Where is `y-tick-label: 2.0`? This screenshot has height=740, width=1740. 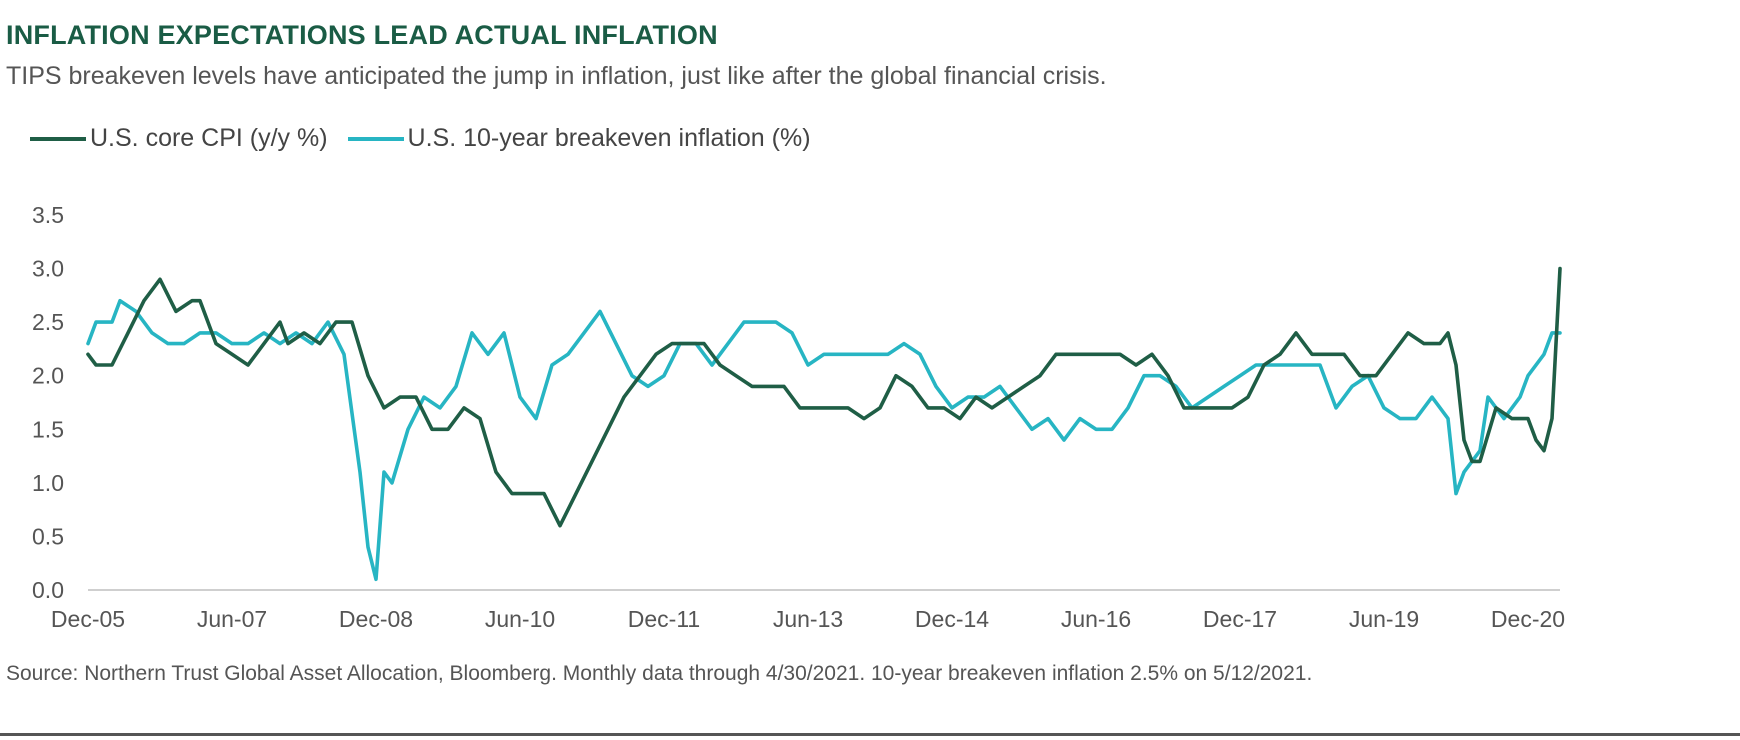 y-tick-label: 2.0 is located at coordinates (48, 376).